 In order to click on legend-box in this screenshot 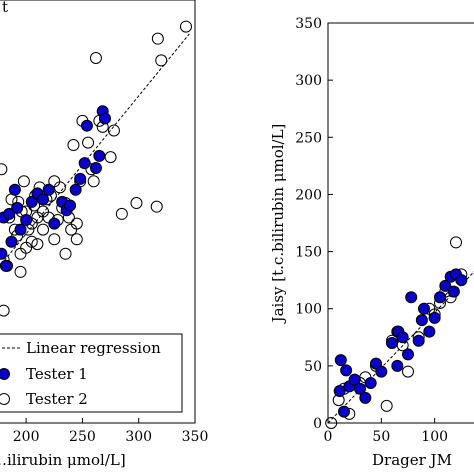, I will do `click(91, 373)`.